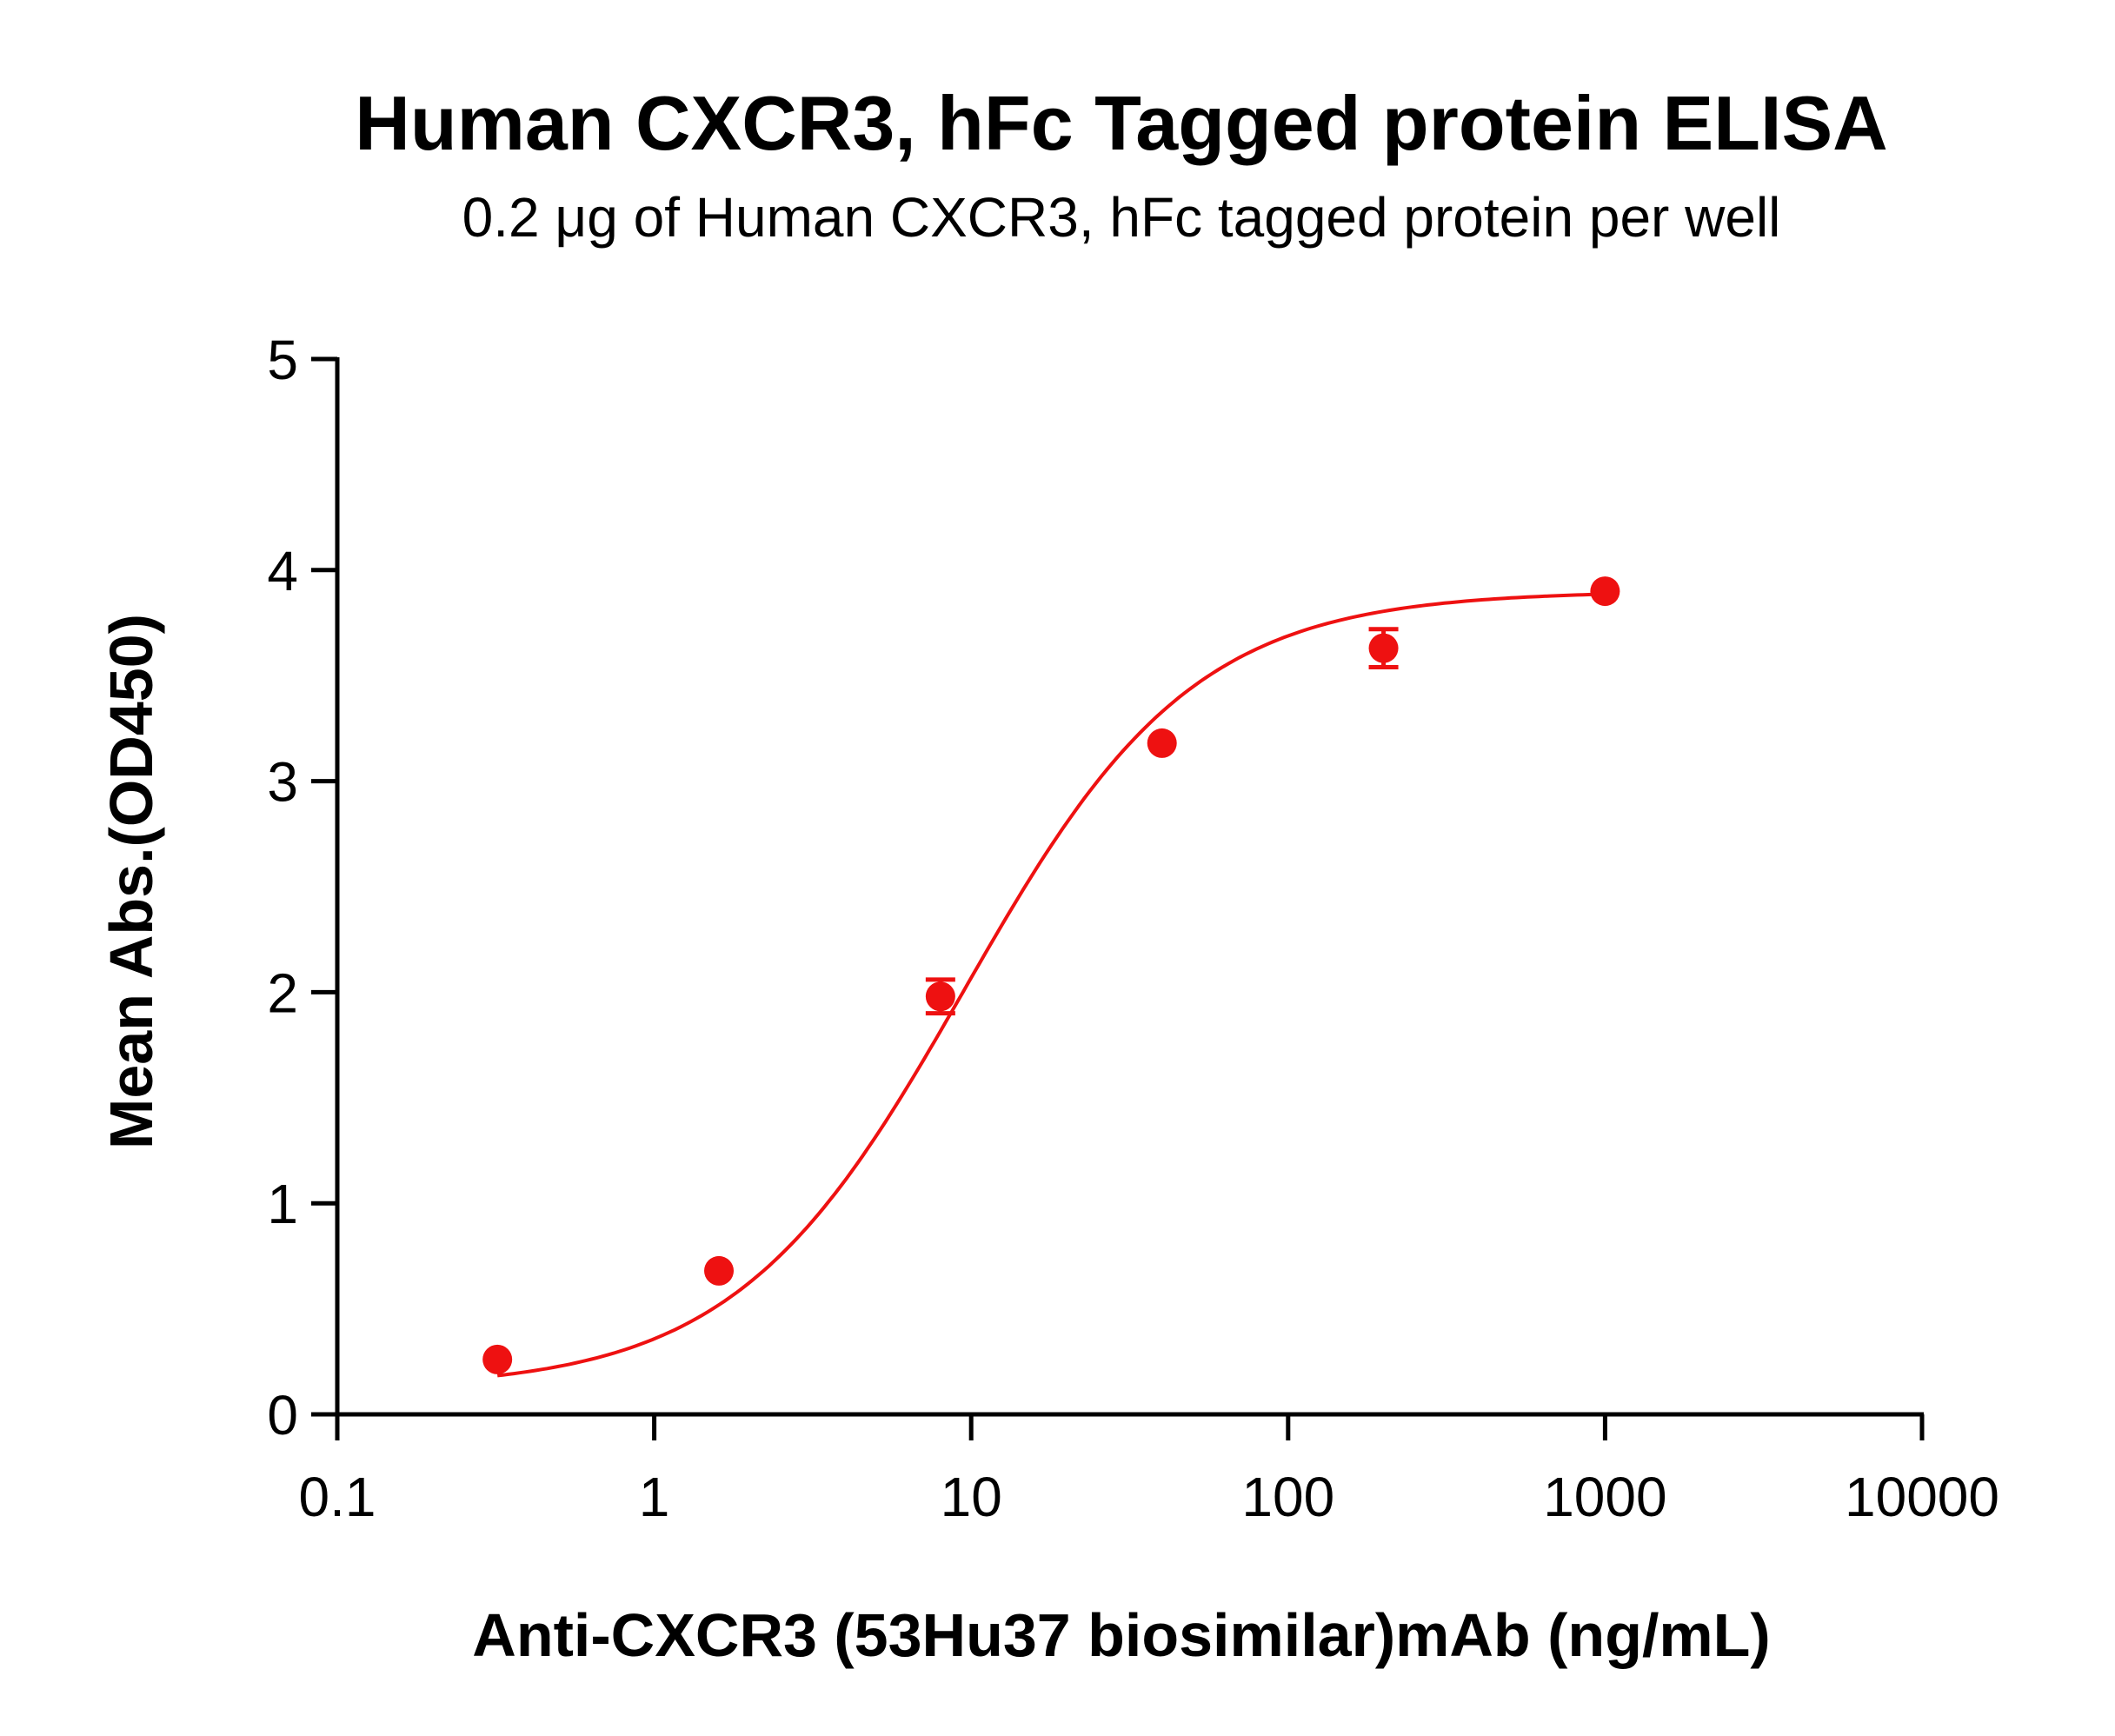 This screenshot has width=2115, height=1736. I want to click on y-tick-label: 3, so click(282, 782).